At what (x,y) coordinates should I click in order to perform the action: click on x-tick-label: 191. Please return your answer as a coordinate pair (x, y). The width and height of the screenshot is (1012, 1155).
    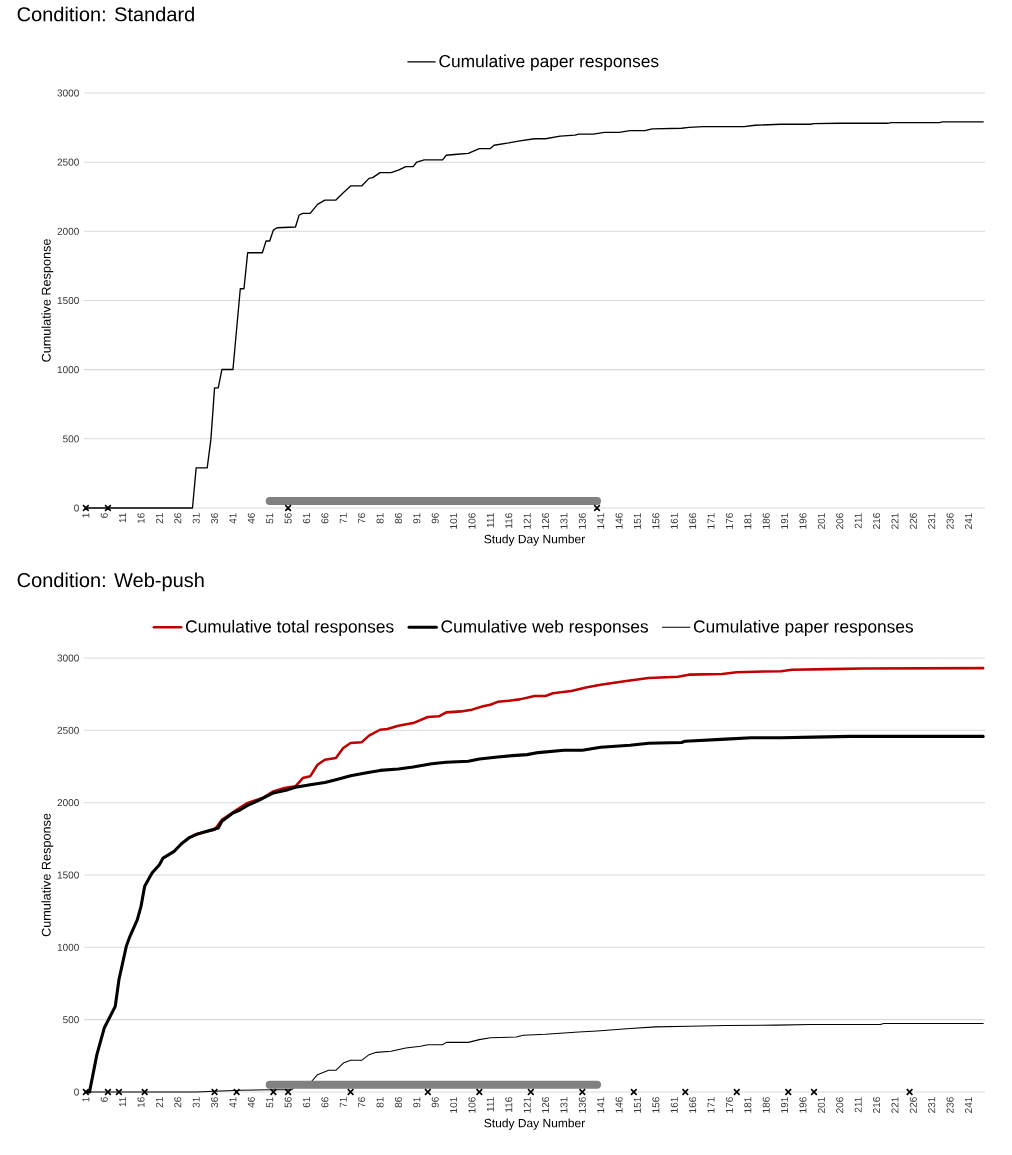
    Looking at the image, I should click on (785, 521).